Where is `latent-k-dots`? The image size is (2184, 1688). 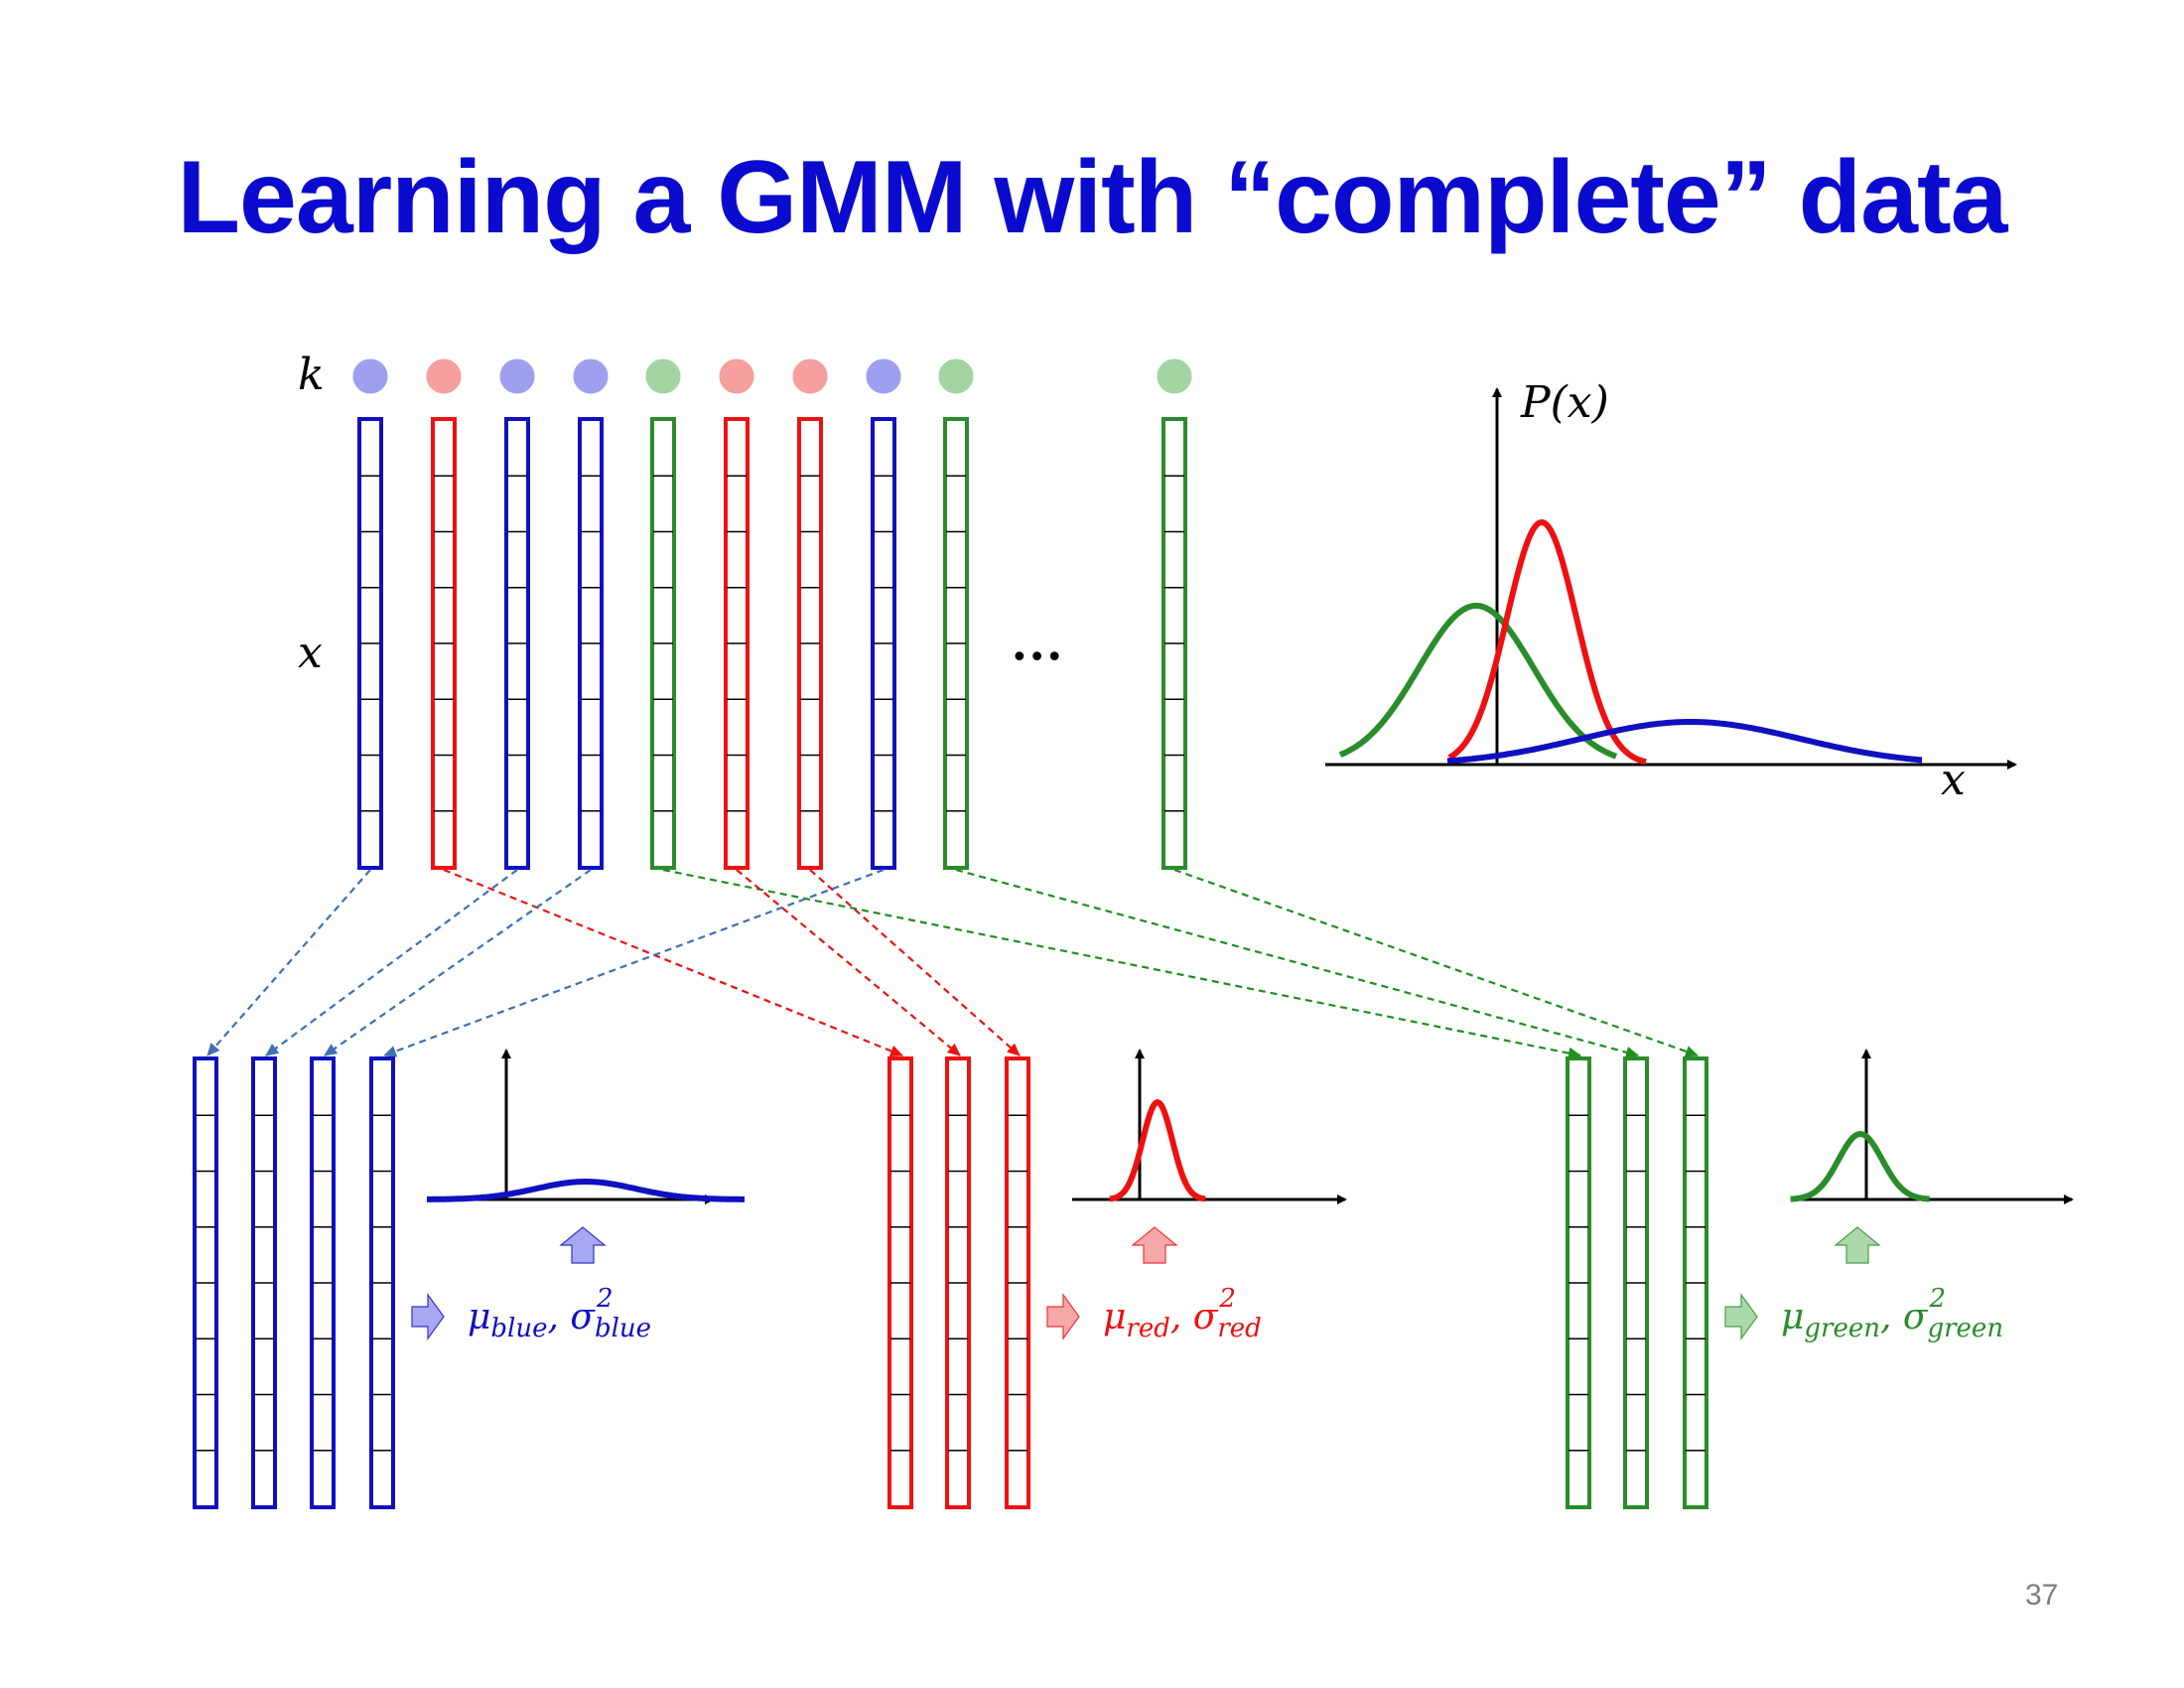 latent-k-dots is located at coordinates (772, 376).